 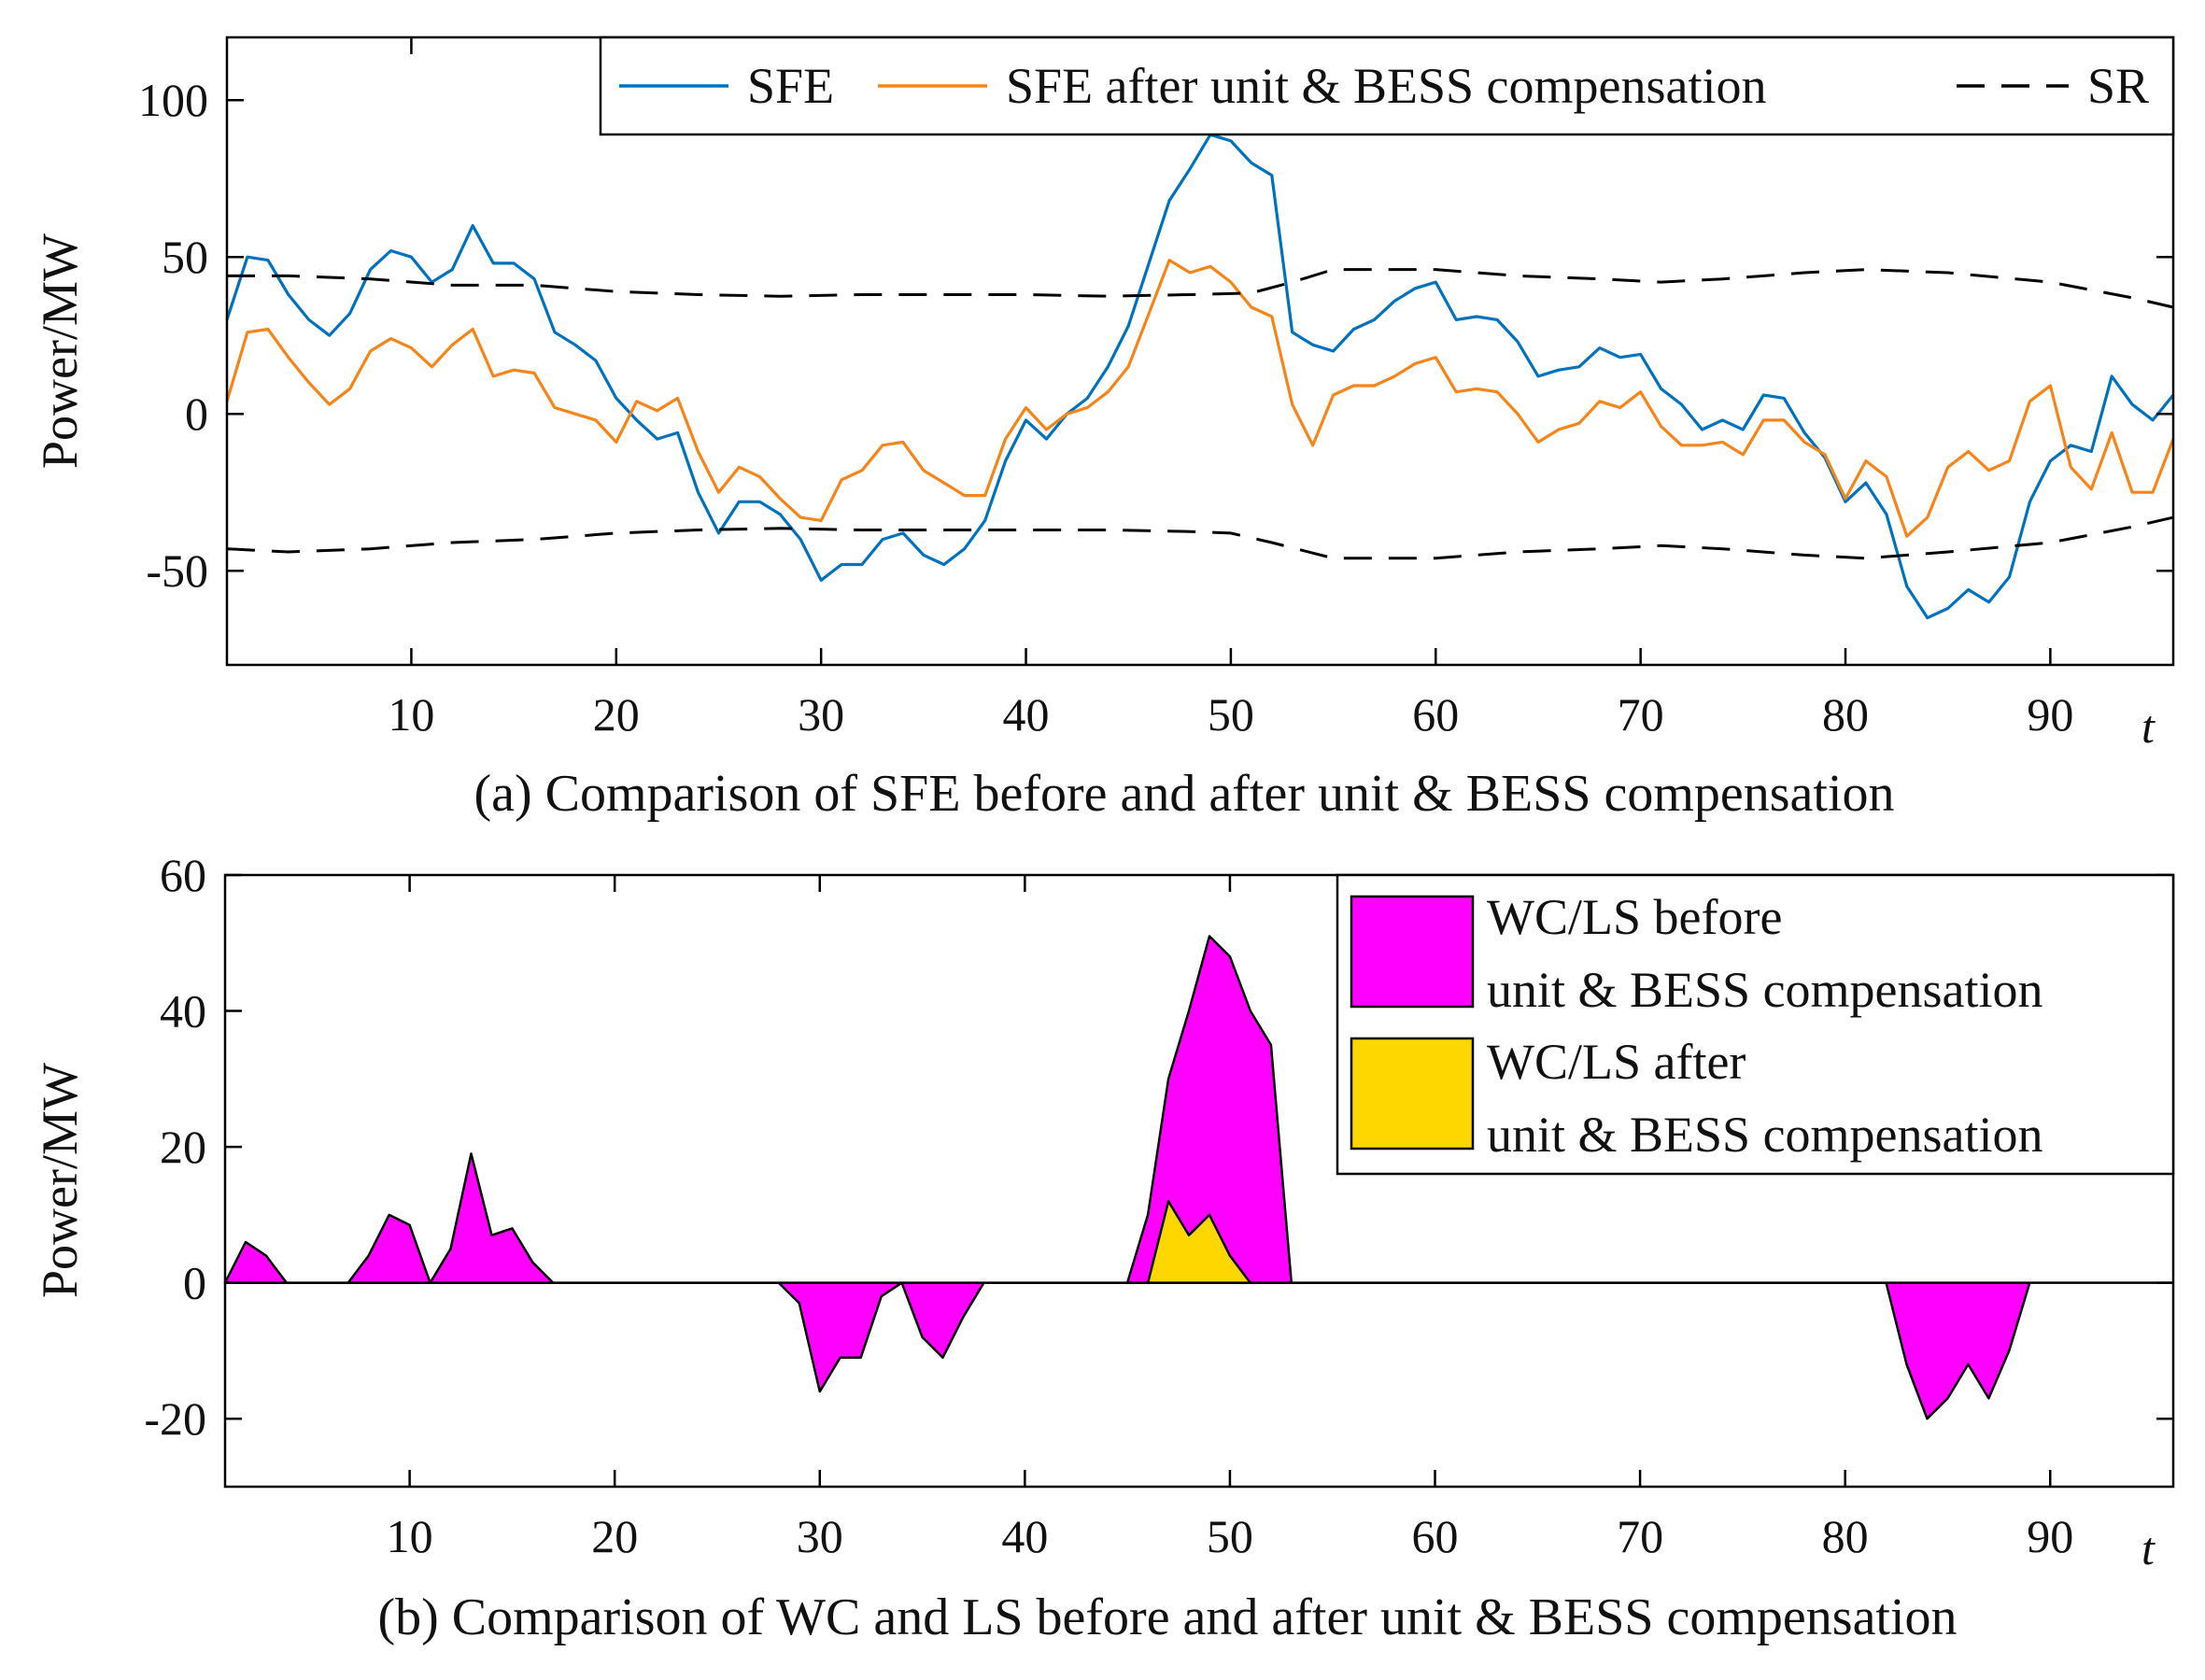 What do you see at coordinates (185, 257) in the screenshot?
I see `y-tick-label: 50` at bounding box center [185, 257].